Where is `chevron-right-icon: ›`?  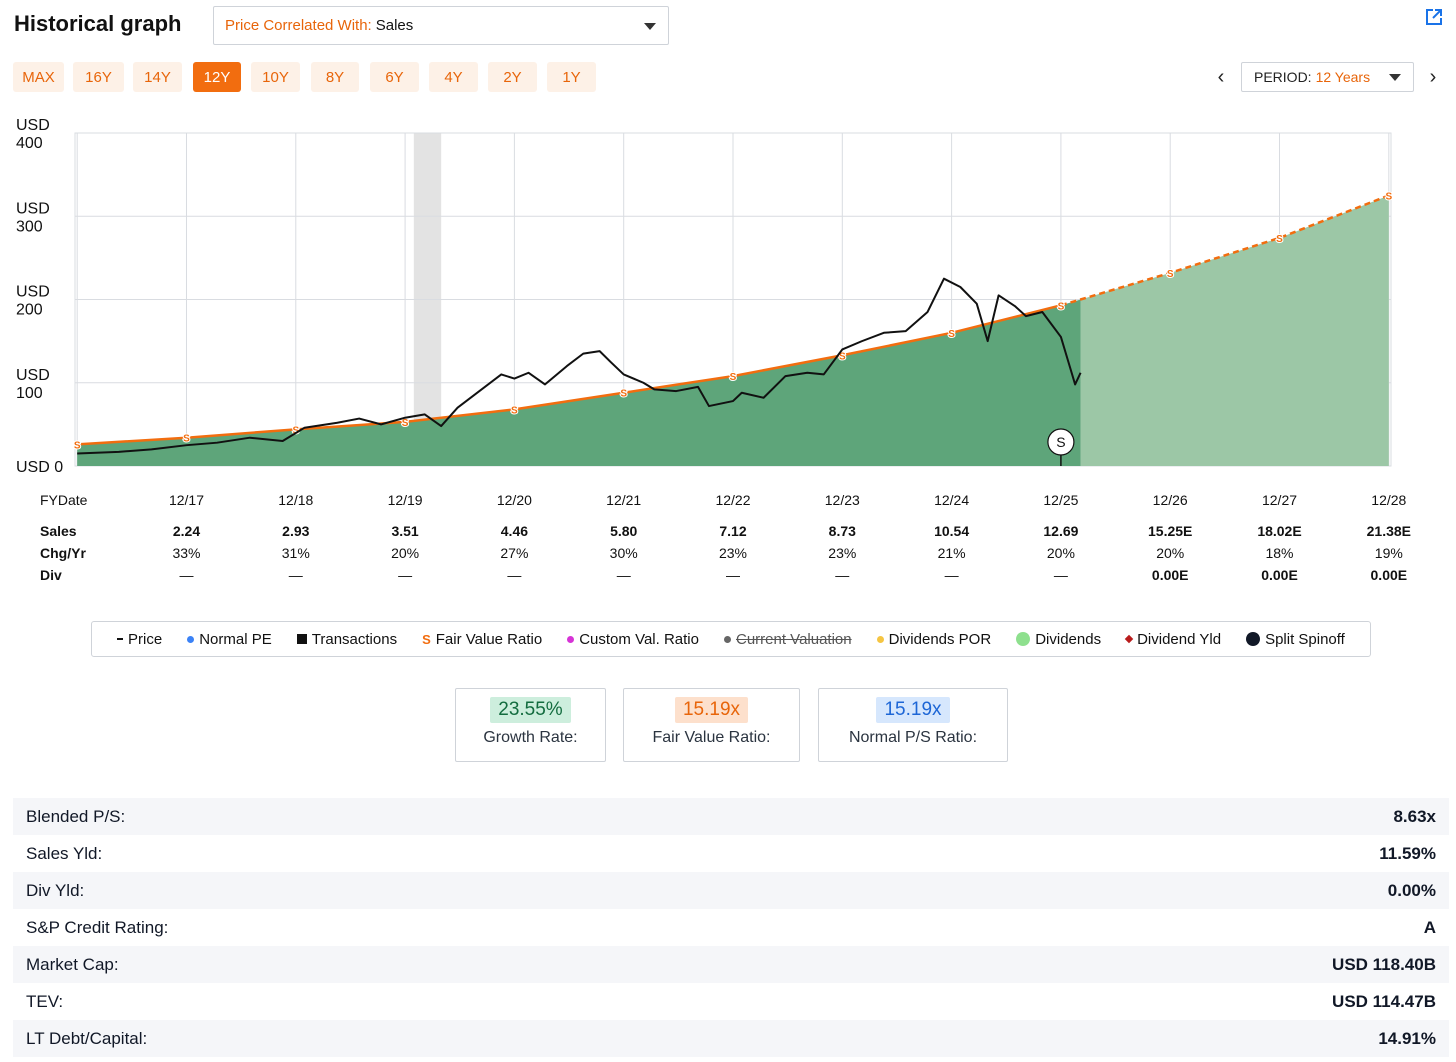 chevron-right-icon: › is located at coordinates (1433, 76).